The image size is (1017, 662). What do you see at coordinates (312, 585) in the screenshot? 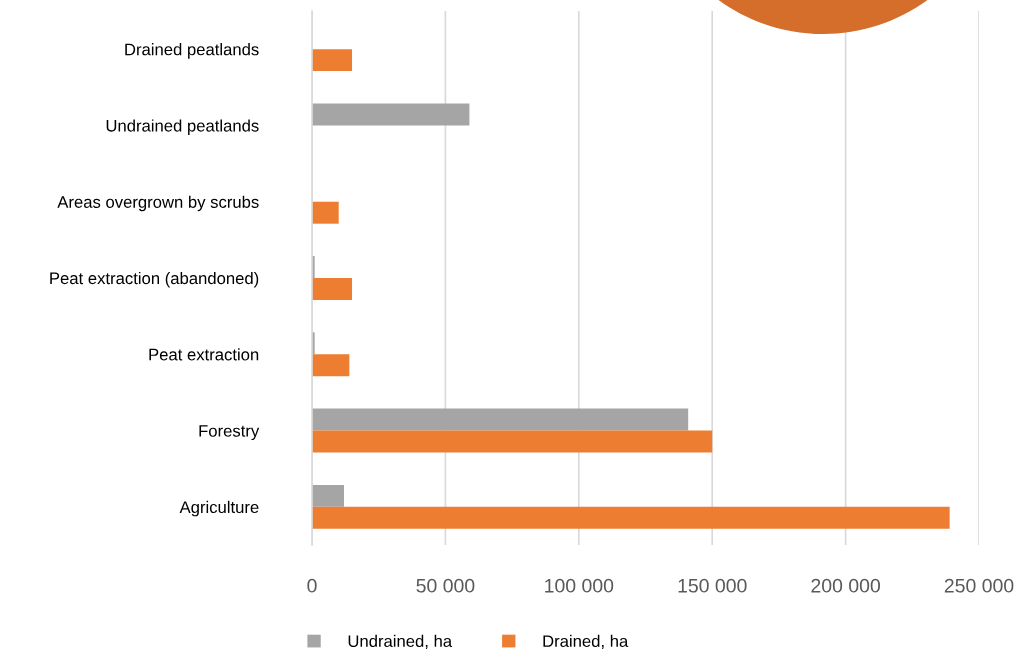
I see `x-tick-label: 0` at bounding box center [312, 585].